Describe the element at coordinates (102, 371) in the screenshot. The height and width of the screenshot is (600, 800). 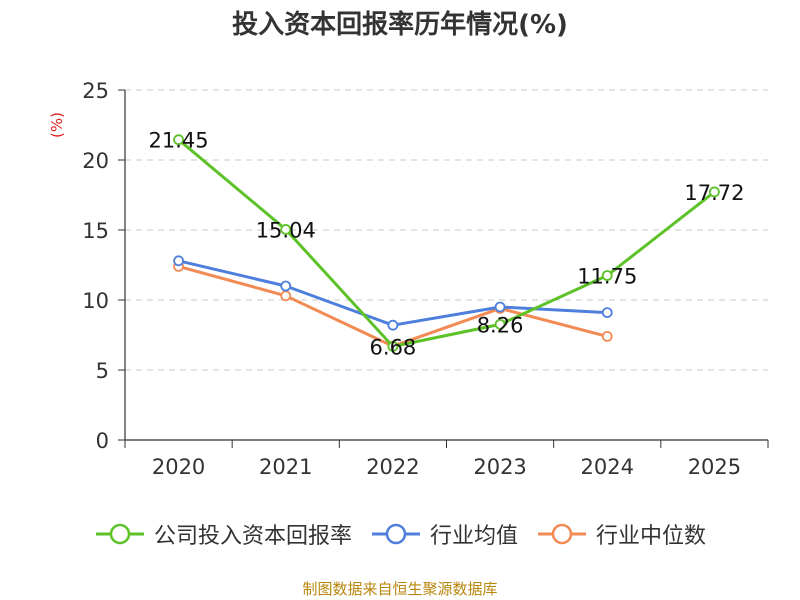
I see `y-tick-label: 5` at that location.